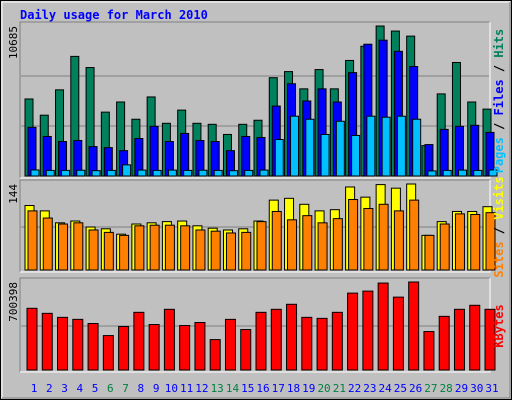 The height and width of the screenshot is (400, 512). I want to click on x-tick-label: 15, so click(247, 388).